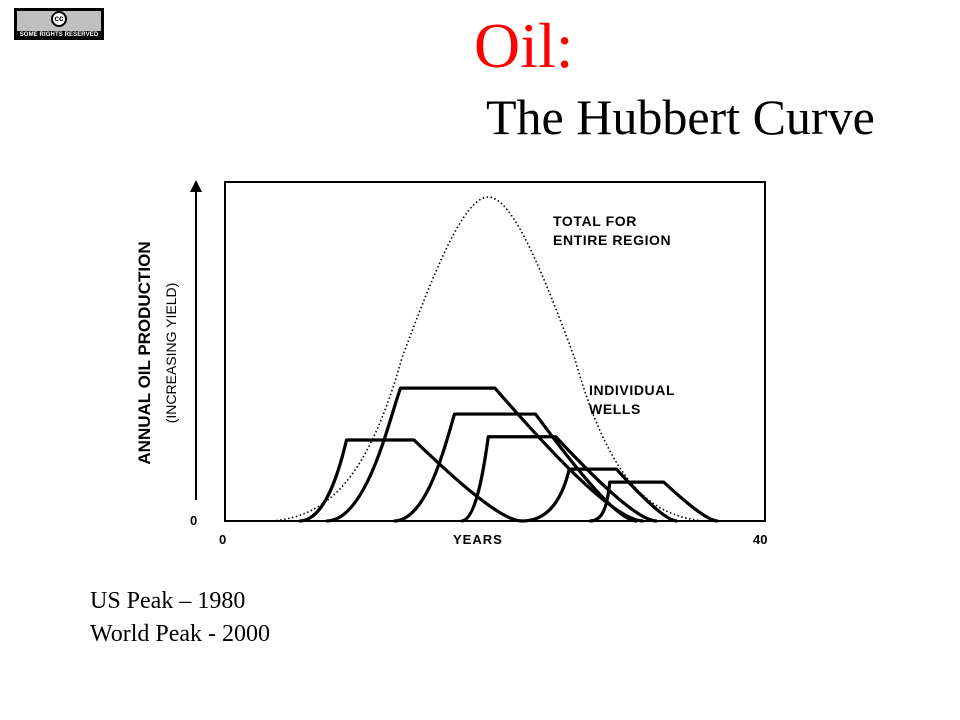 The height and width of the screenshot is (720, 960). What do you see at coordinates (59, 35) in the screenshot?
I see `cc-badge-text: SOME RIGHTS RESERVED` at bounding box center [59, 35].